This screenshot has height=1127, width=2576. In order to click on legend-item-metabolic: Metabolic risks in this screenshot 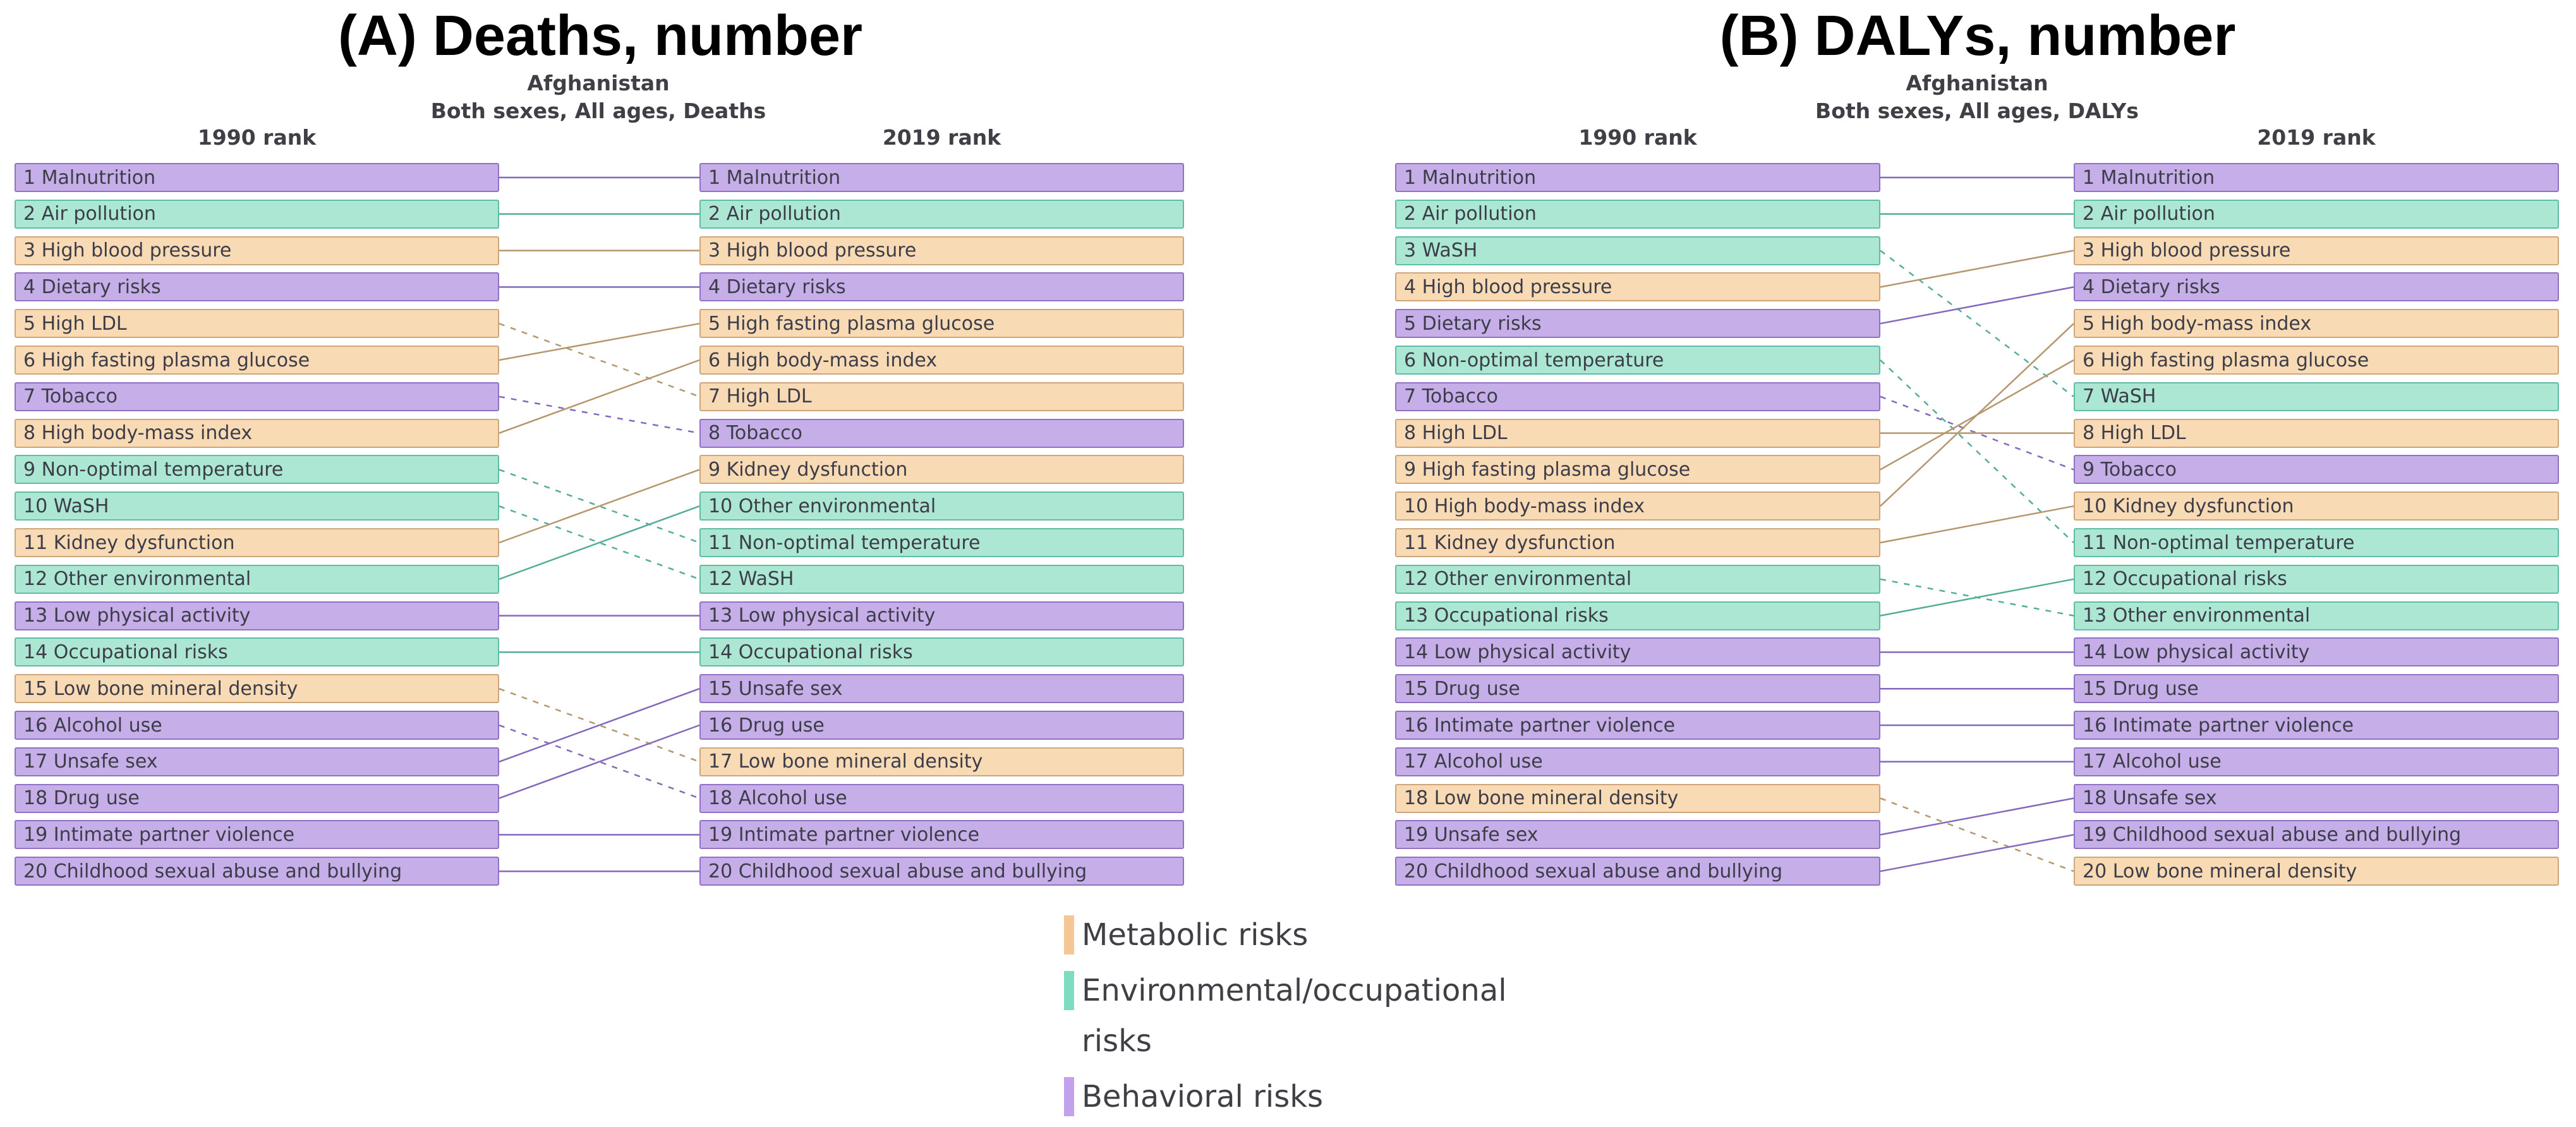, I will do `click(1294, 935)`.